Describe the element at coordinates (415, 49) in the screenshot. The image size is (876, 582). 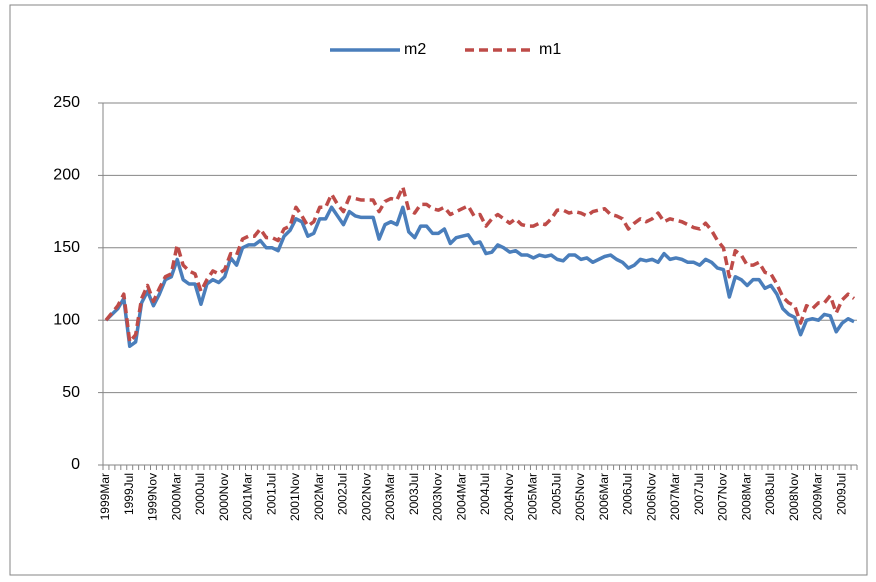
I see `legend-label: m2` at that location.